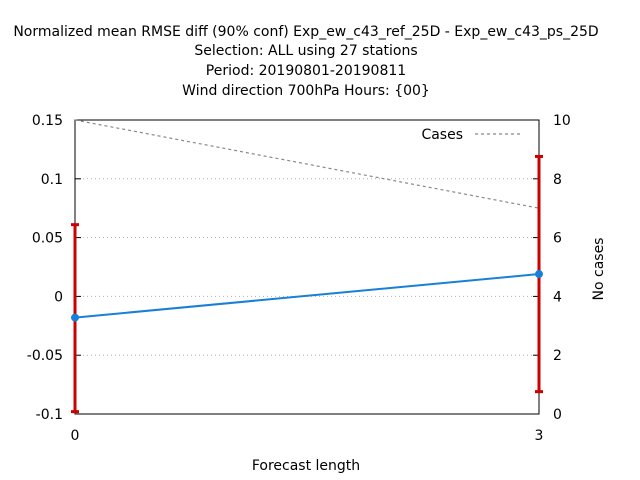 The image size is (640, 480). What do you see at coordinates (307, 164) in the screenshot?
I see `cases-line` at bounding box center [307, 164].